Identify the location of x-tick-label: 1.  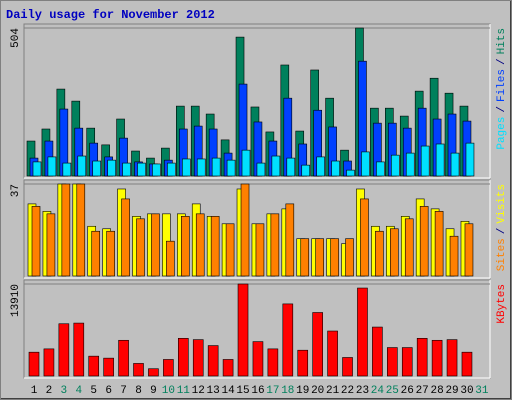
(34, 391).